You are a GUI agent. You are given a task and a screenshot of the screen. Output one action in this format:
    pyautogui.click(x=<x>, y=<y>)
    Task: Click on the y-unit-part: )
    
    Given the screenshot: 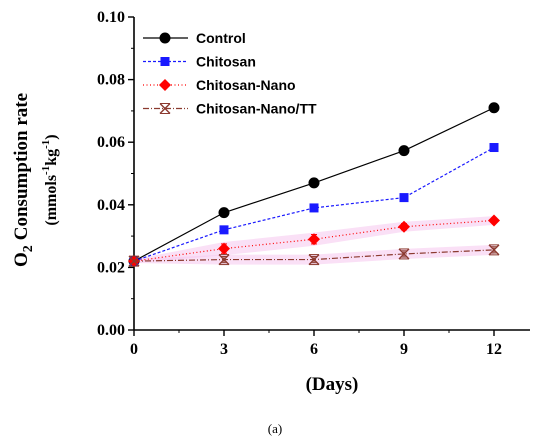 What is the action you would take?
    pyautogui.click(x=51, y=136)
    